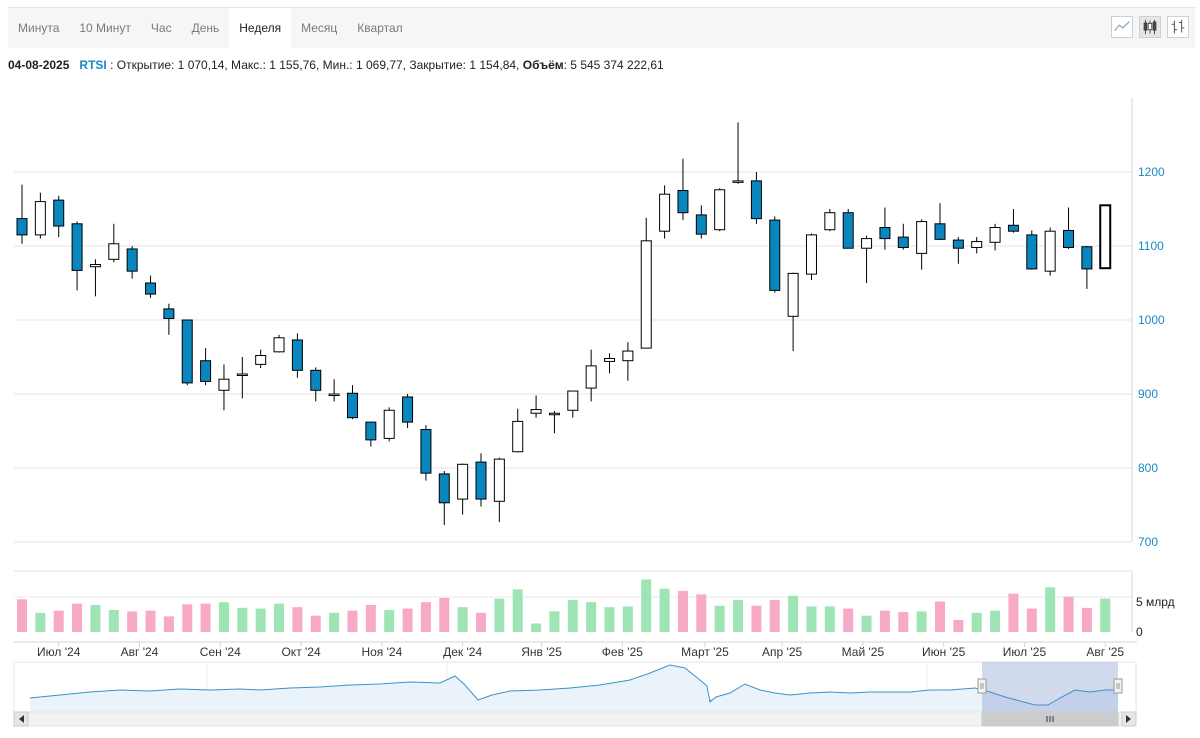 The width and height of the screenshot is (1200, 738). I want to click on info-ticker: RTSI, so click(93, 65).